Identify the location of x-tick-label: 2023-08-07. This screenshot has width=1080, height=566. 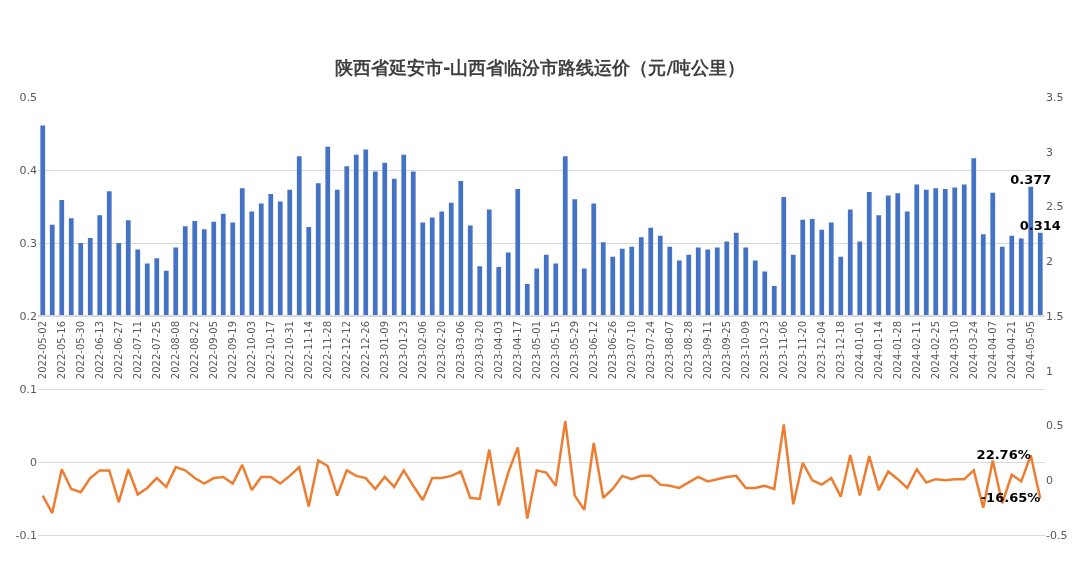
(669, 350).